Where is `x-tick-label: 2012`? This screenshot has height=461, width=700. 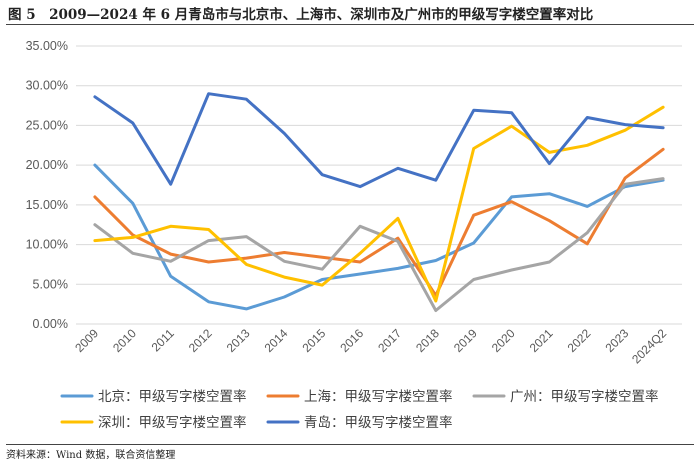
x-tick-label: 2012 is located at coordinates (200, 340).